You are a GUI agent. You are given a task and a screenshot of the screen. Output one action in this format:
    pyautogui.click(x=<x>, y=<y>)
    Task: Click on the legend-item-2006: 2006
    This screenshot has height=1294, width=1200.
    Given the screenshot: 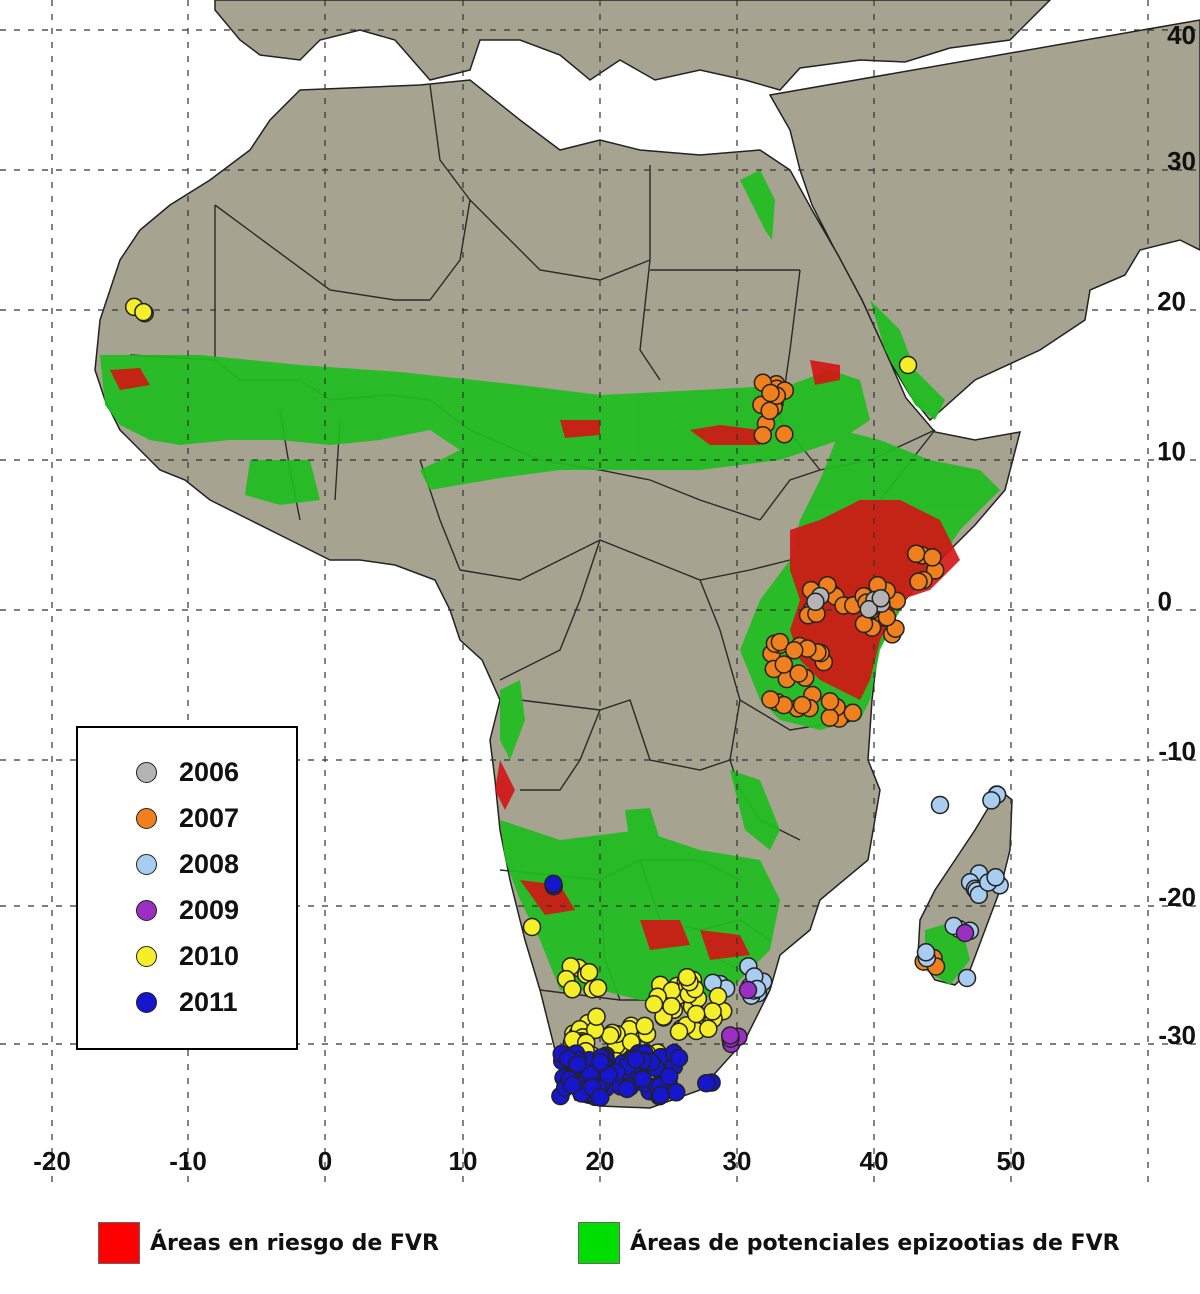 What is the action you would take?
    pyautogui.click(x=187, y=772)
    